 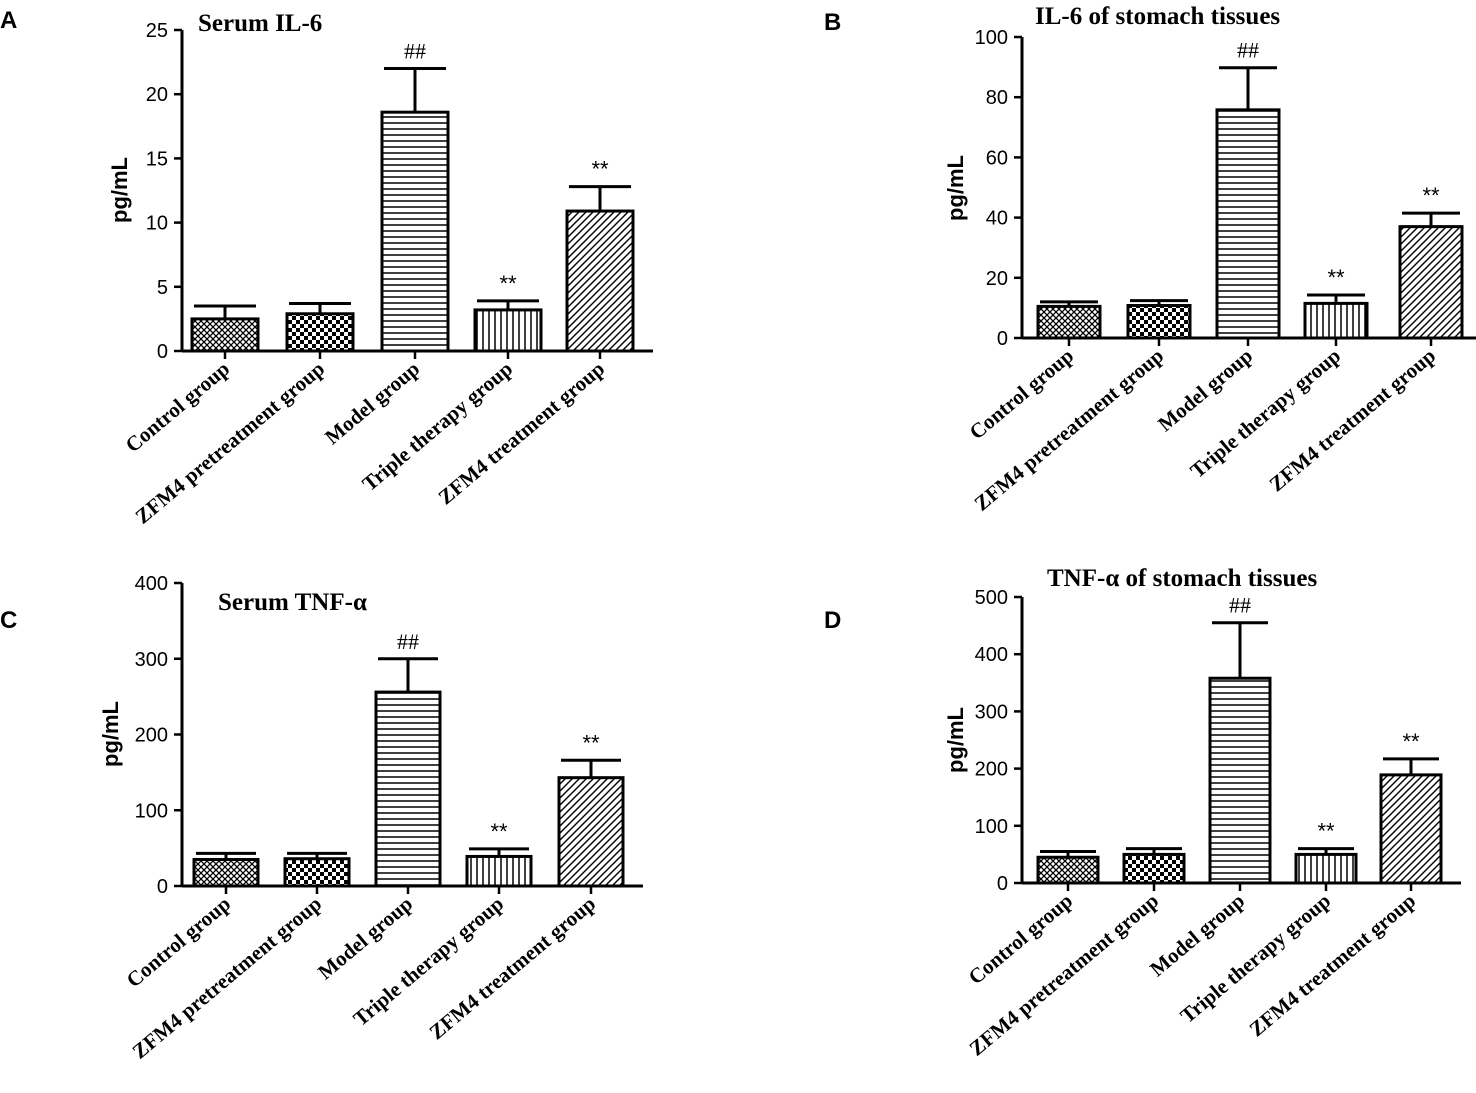 What do you see at coordinates (151, 736) in the screenshot?
I see `y-tick-label-c: 200` at bounding box center [151, 736].